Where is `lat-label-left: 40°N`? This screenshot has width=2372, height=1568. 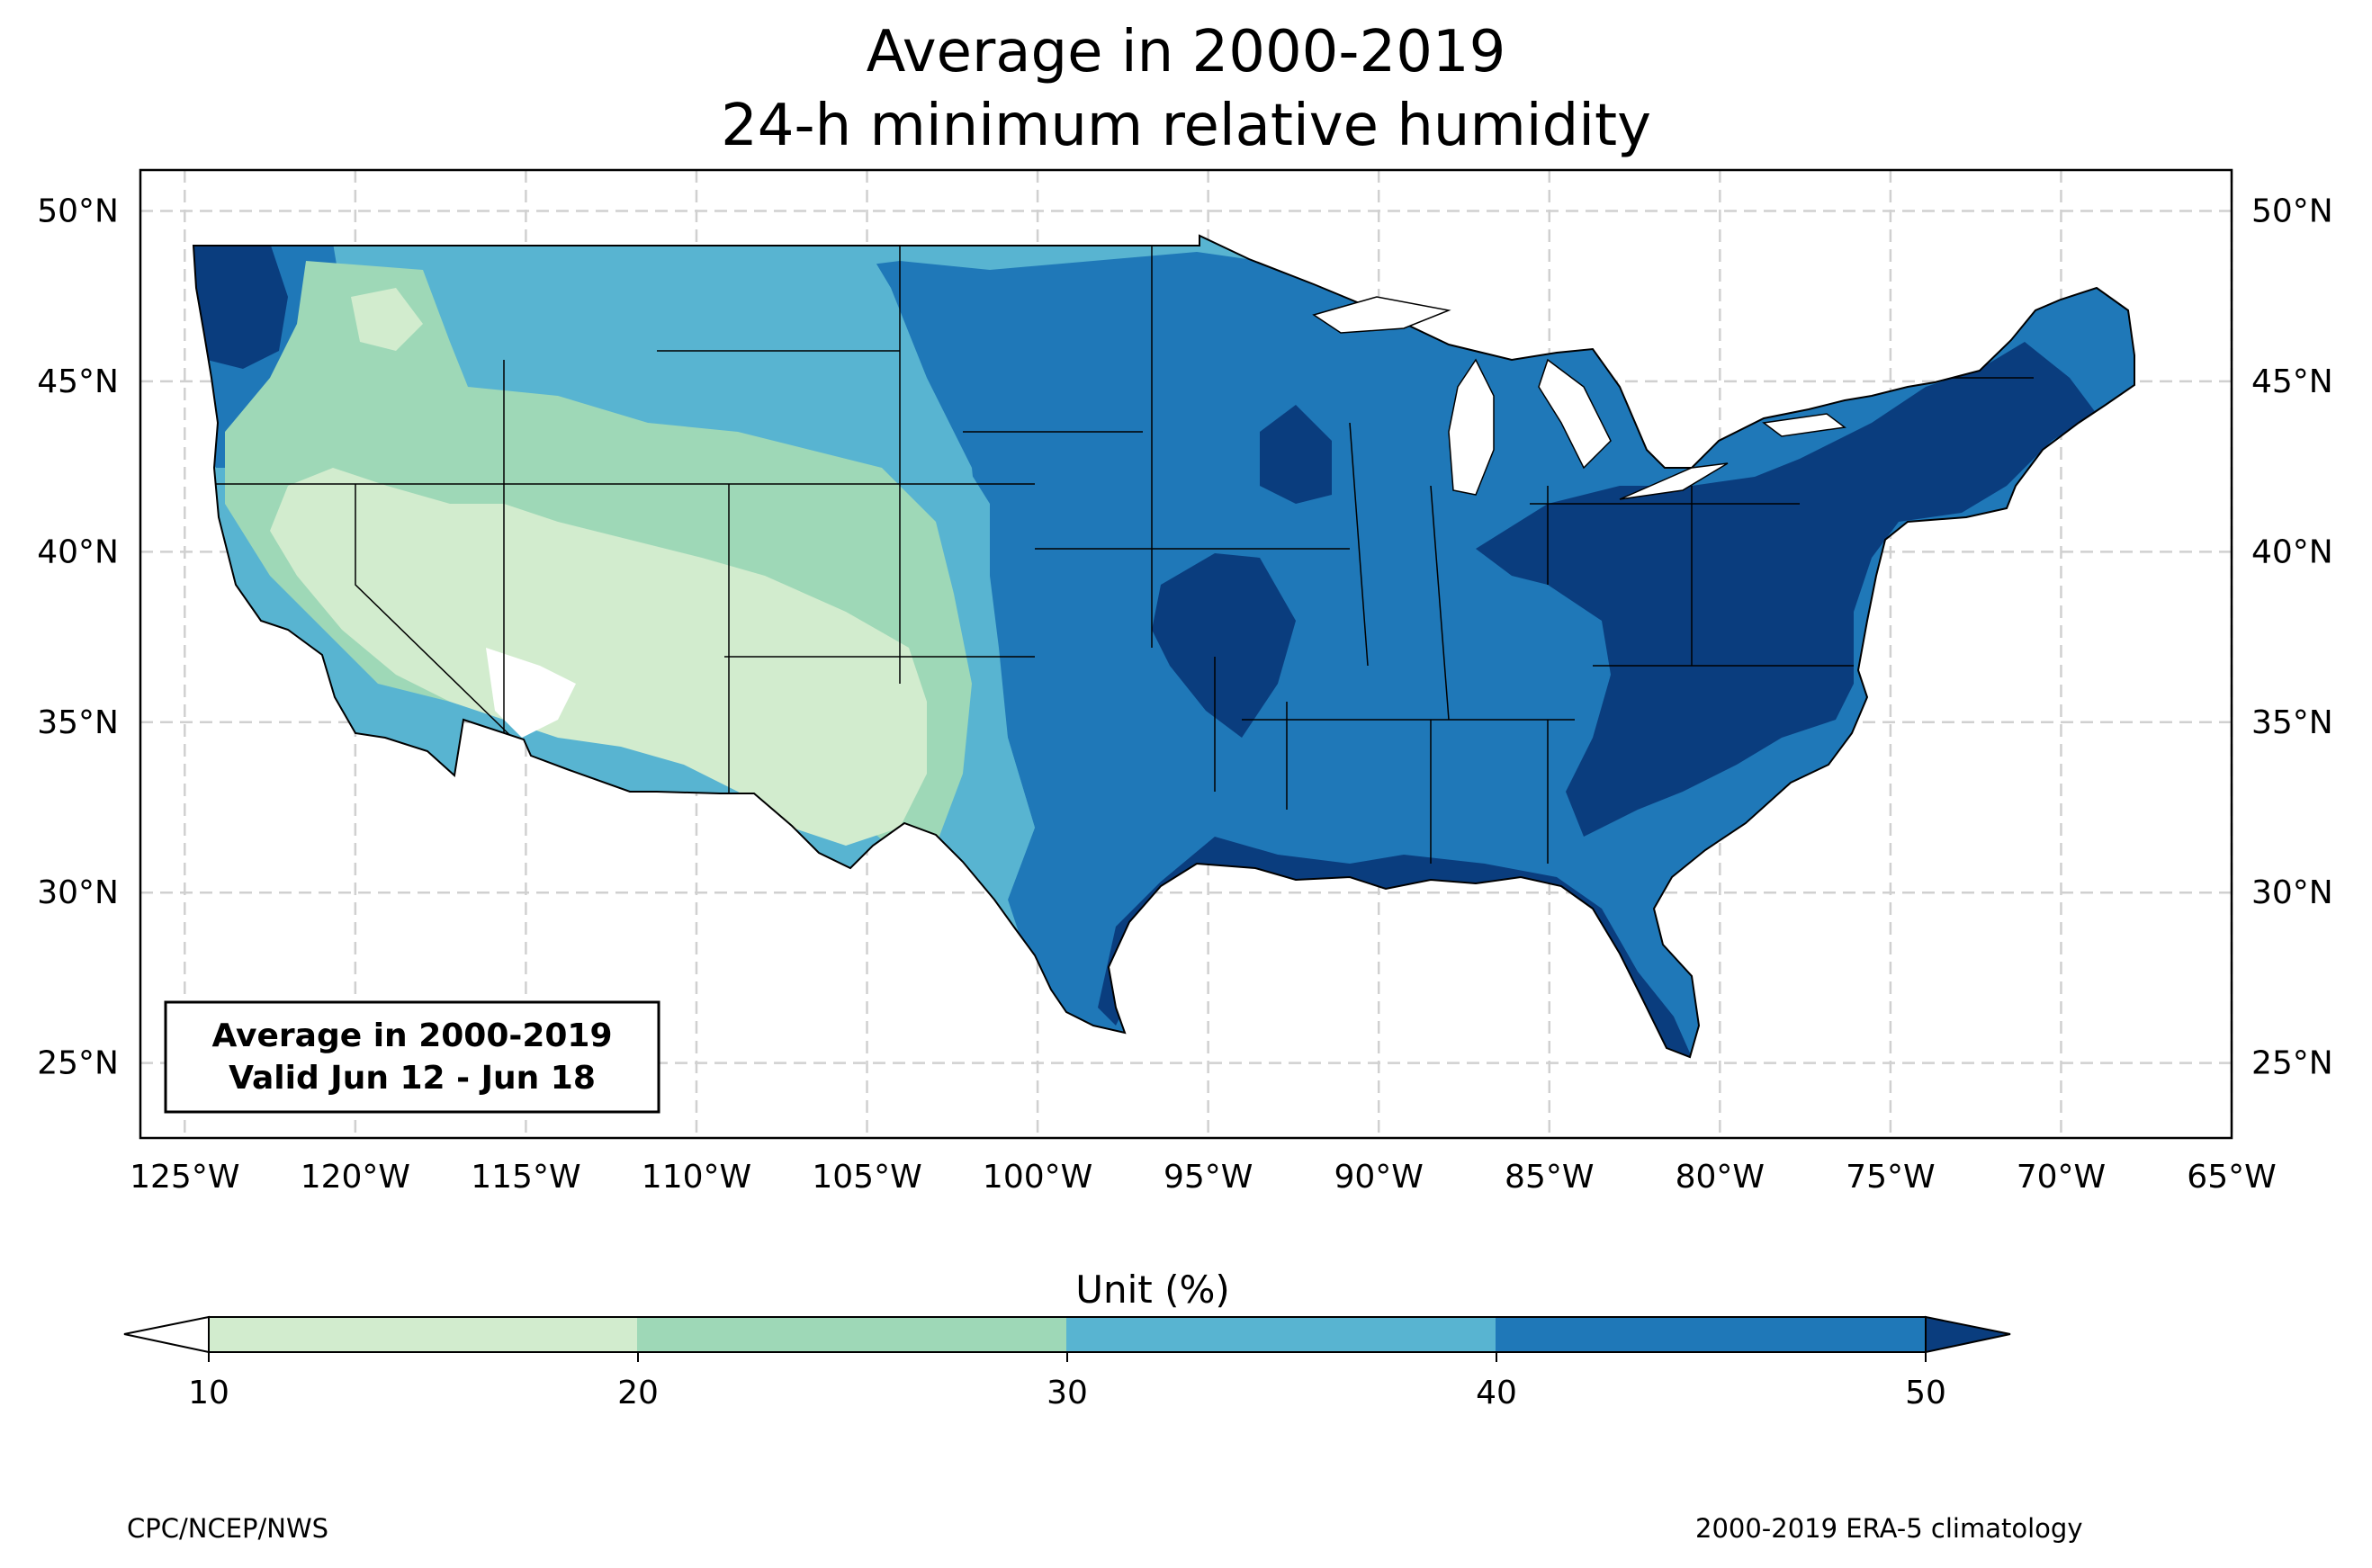
lat-label-left: 40°N is located at coordinates (78, 551).